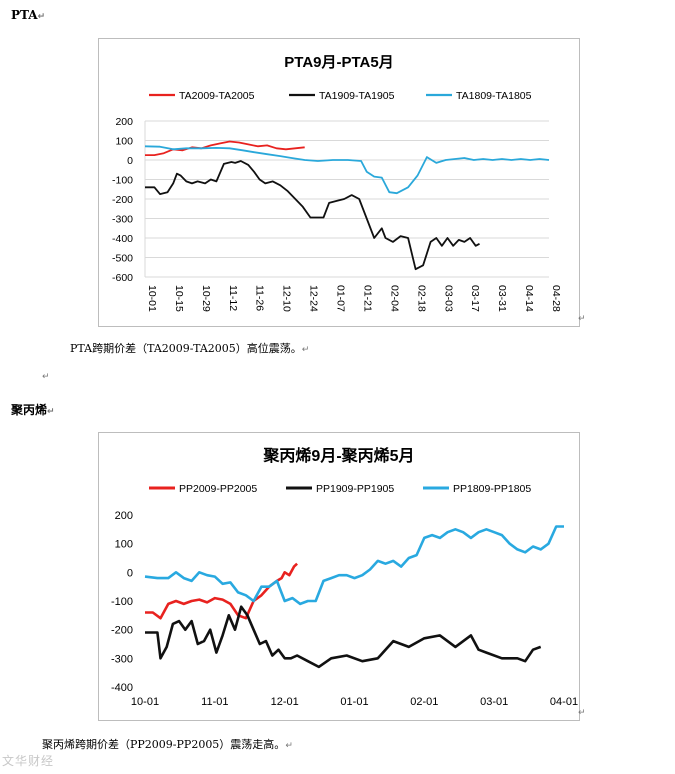 Image resolution: width=675 pixels, height=774 pixels. I want to click on chart-legend: PP2009-PP2005 PP1909-PP1905 PP1809-PP1805, so click(340, 489).